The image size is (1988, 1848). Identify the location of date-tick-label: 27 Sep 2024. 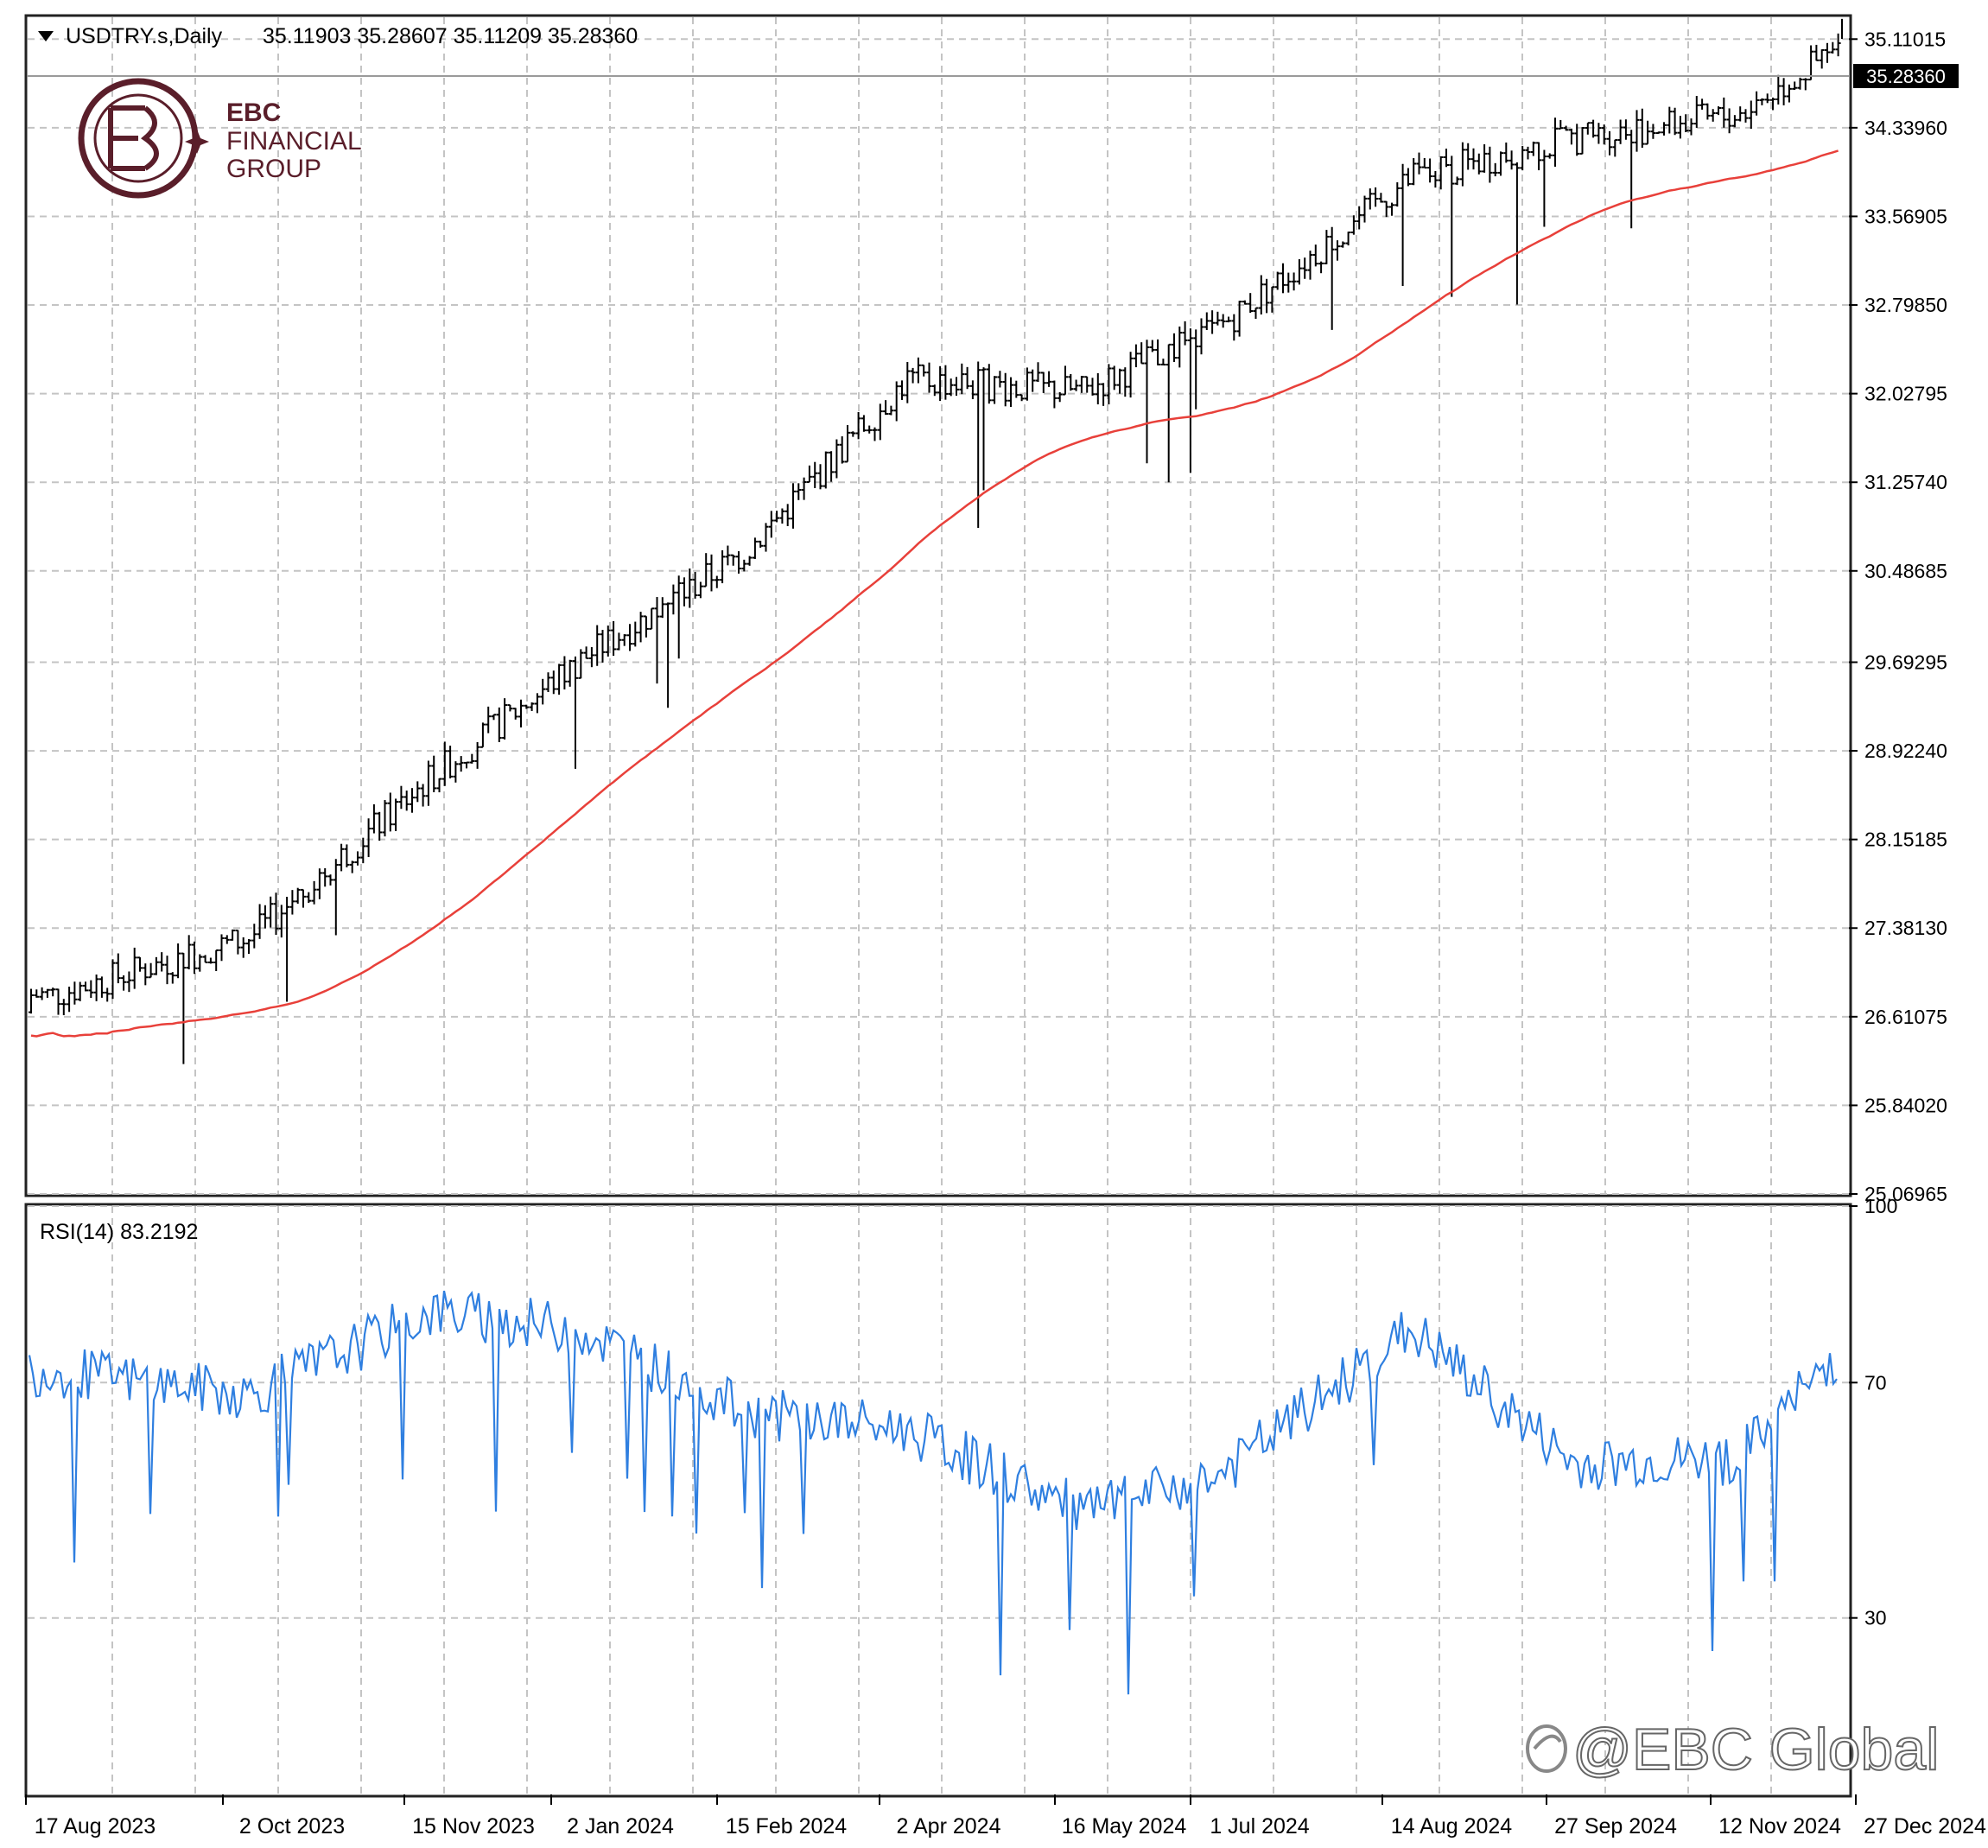
(1615, 1826).